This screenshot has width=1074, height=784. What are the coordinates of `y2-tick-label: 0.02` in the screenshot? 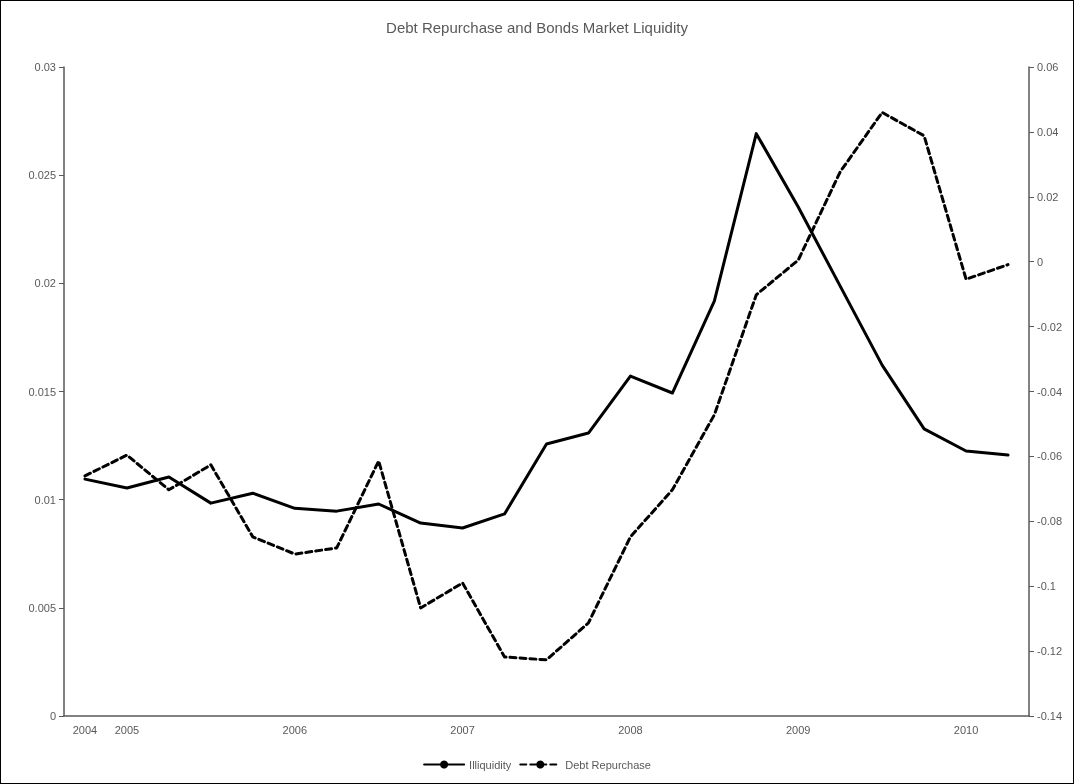 It's located at (1048, 196).